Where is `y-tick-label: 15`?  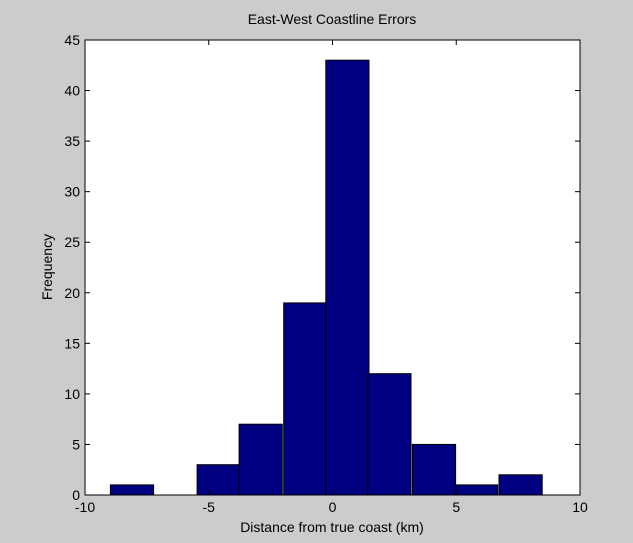 y-tick-label: 15 is located at coordinates (72, 343).